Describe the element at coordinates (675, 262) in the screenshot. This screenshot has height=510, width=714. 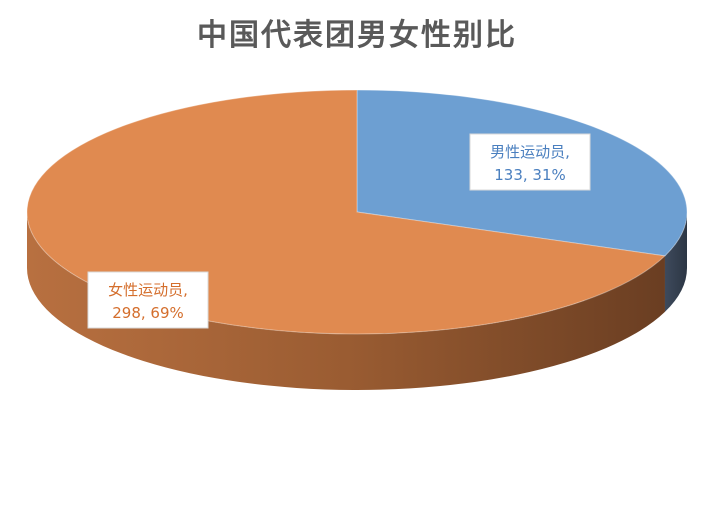
I see `male-slice-side` at that location.